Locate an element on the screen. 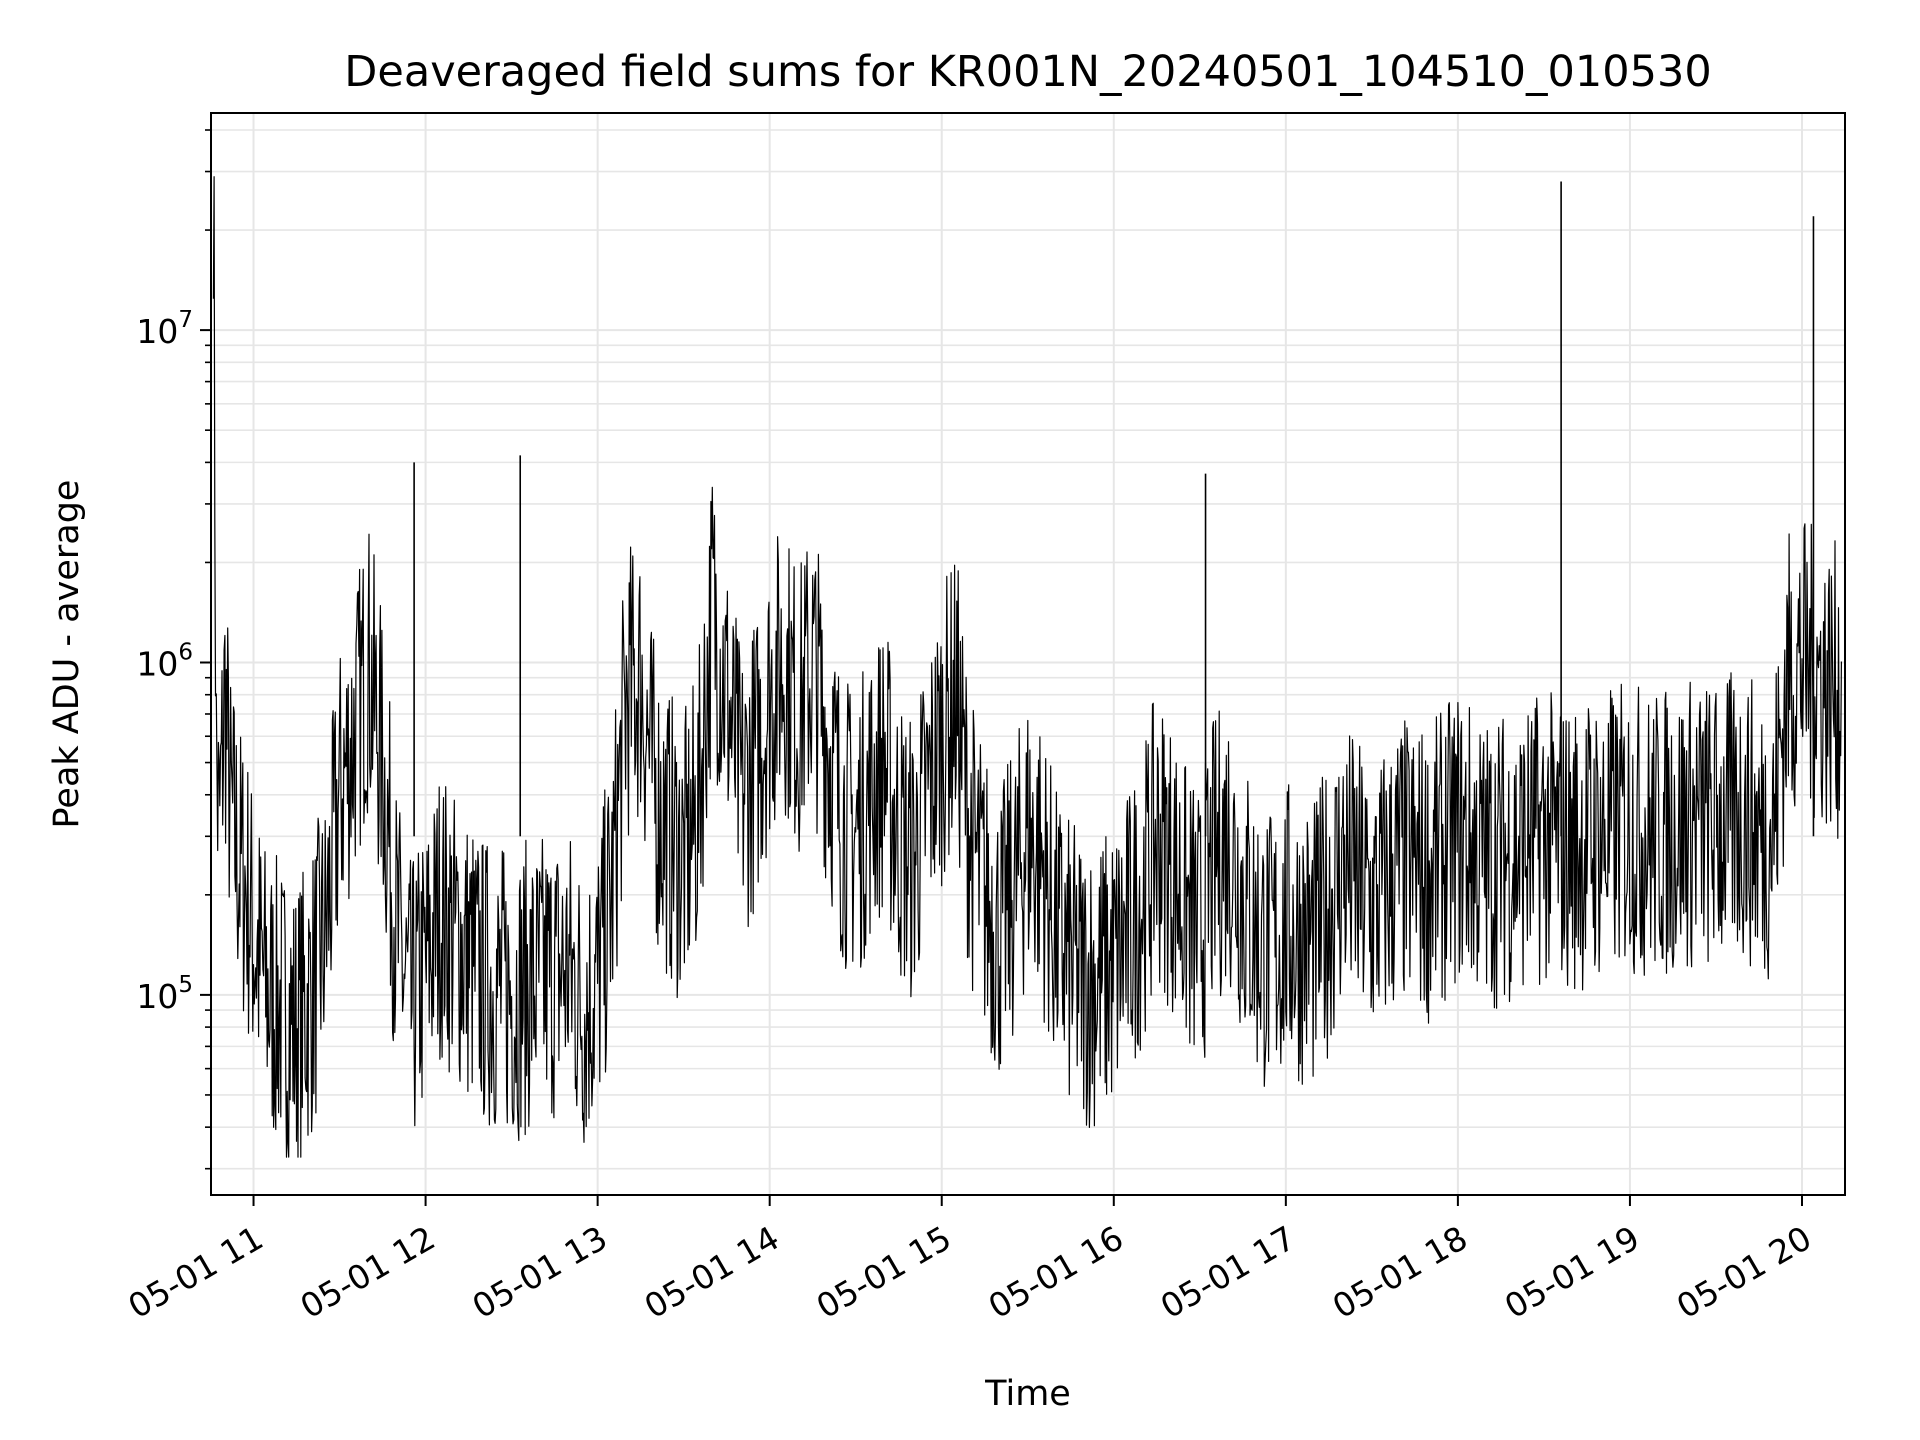 This screenshot has height=1440, width=1920. y-tick-label: 10⁷ is located at coordinates (164, 329).